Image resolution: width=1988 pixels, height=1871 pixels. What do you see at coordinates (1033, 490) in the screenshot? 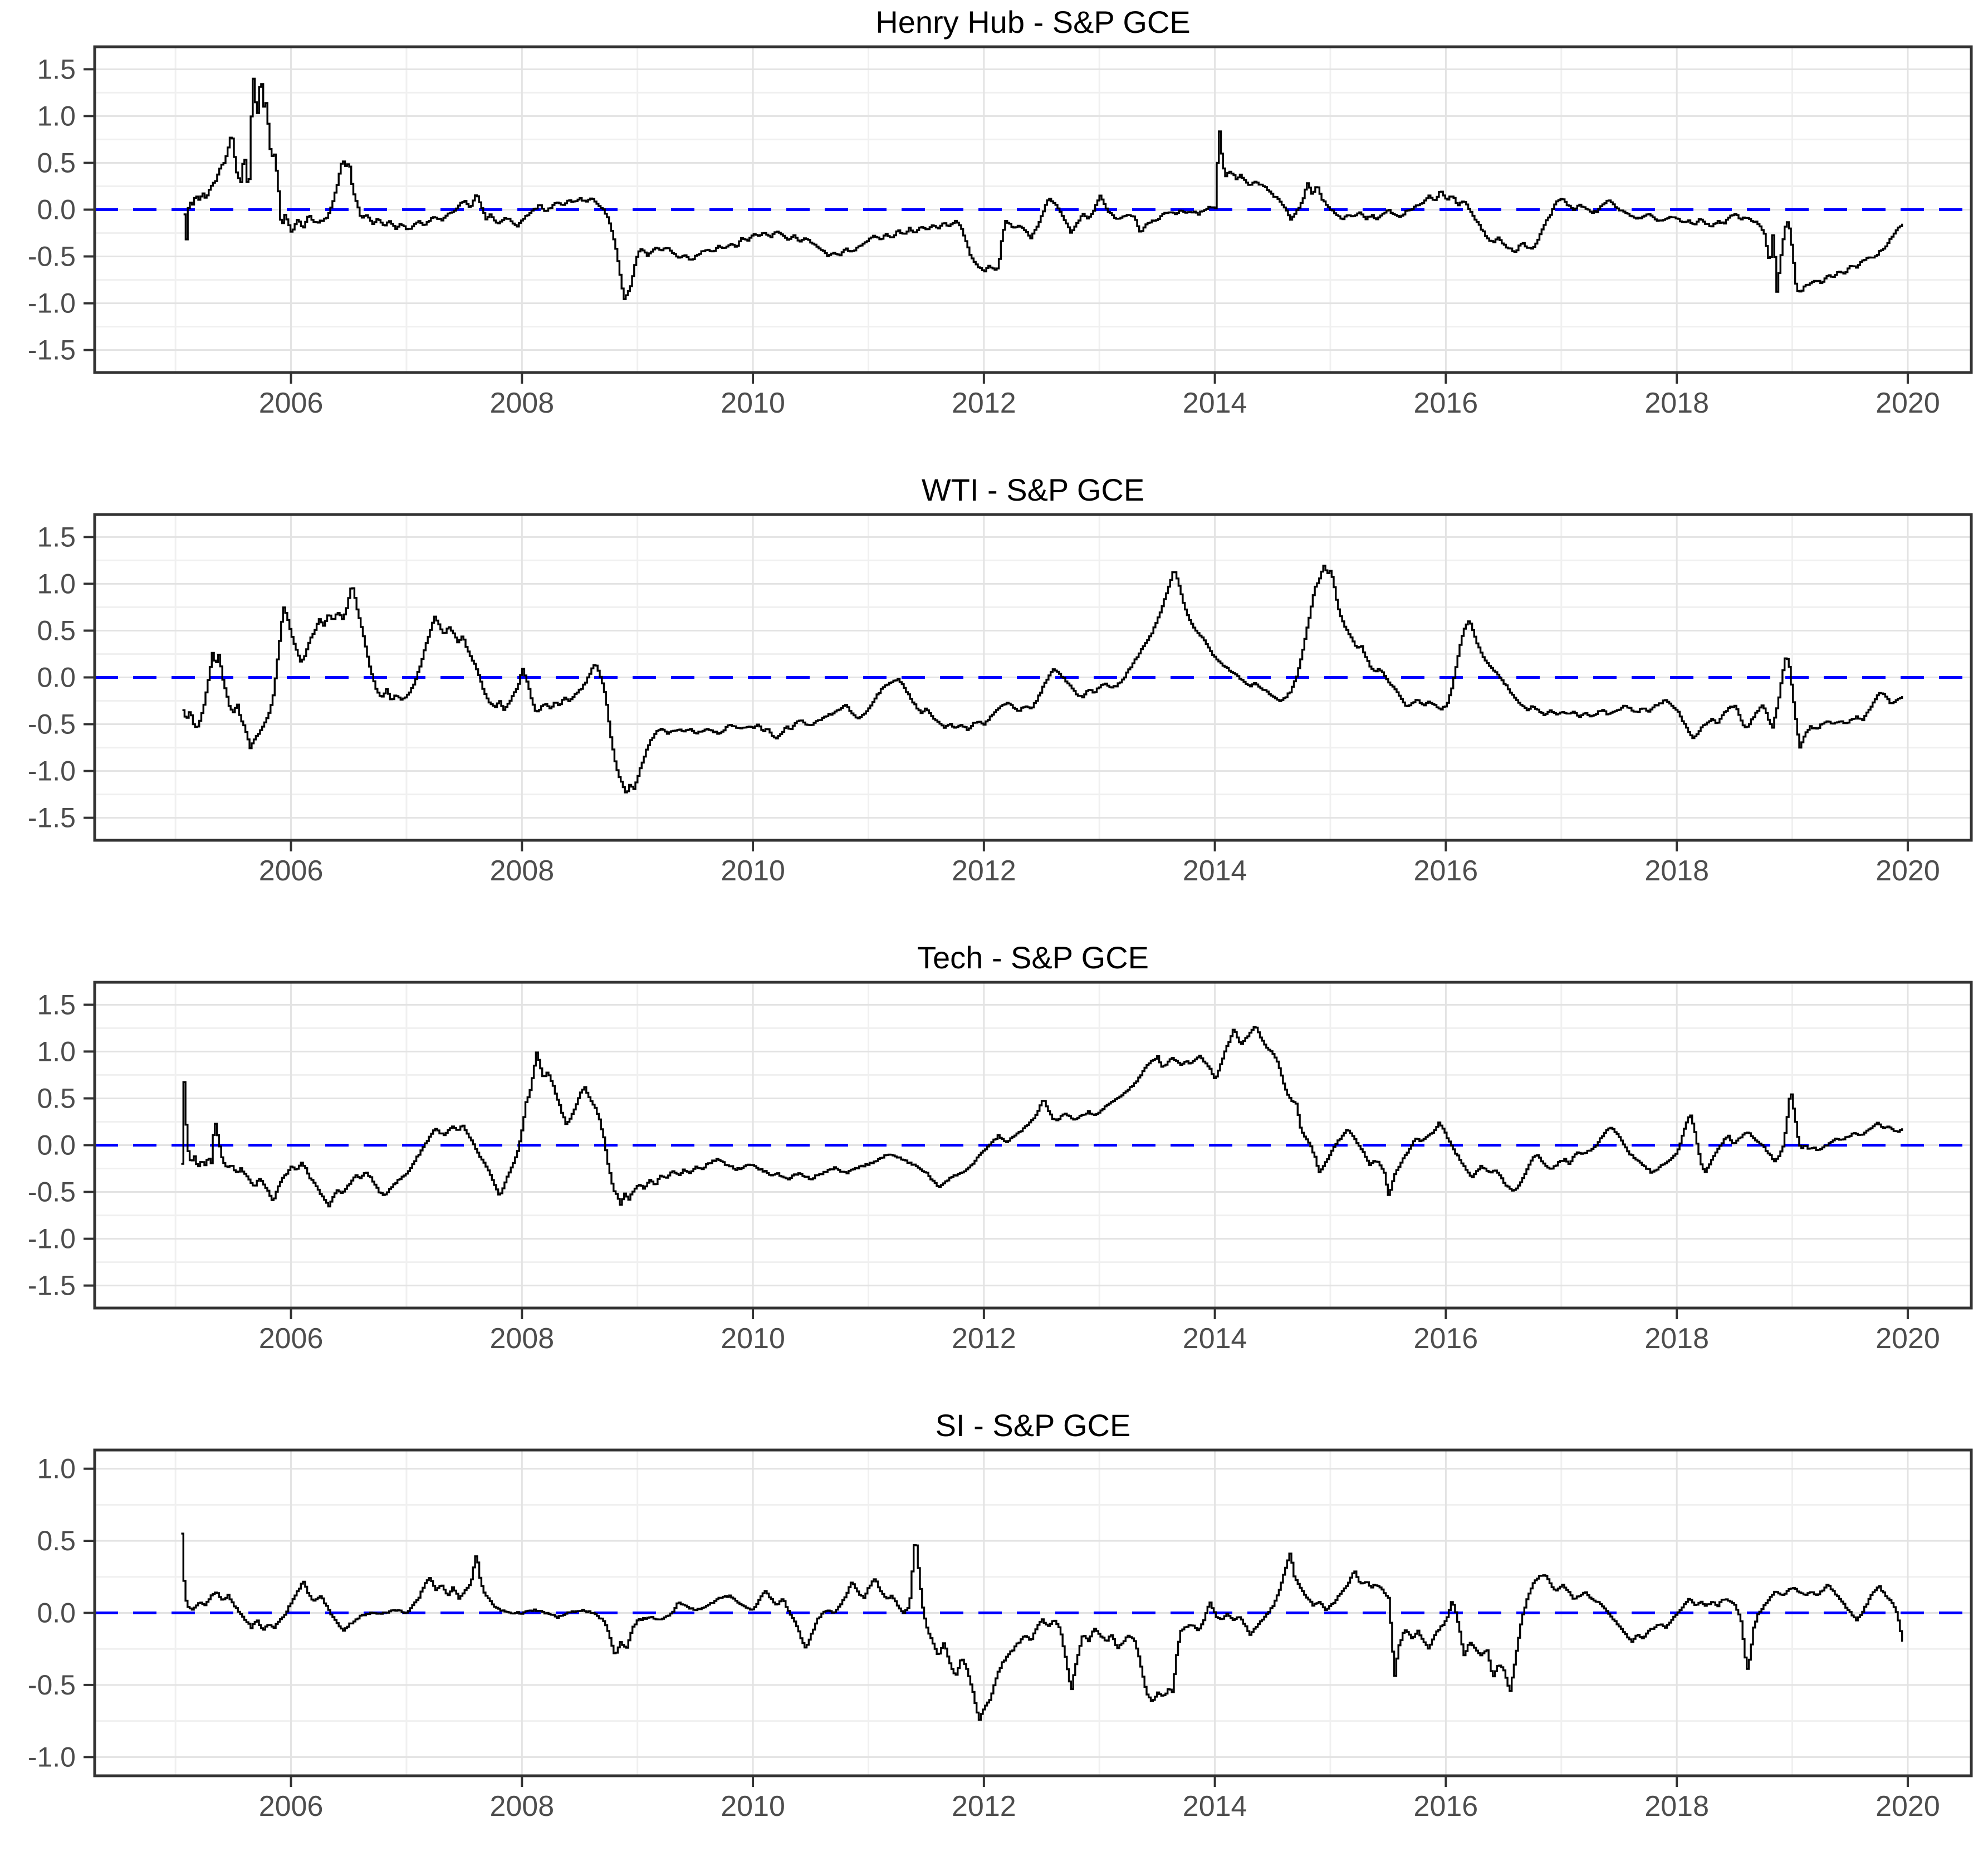
I see `chart-title: WTI - S&P GCE` at bounding box center [1033, 490].